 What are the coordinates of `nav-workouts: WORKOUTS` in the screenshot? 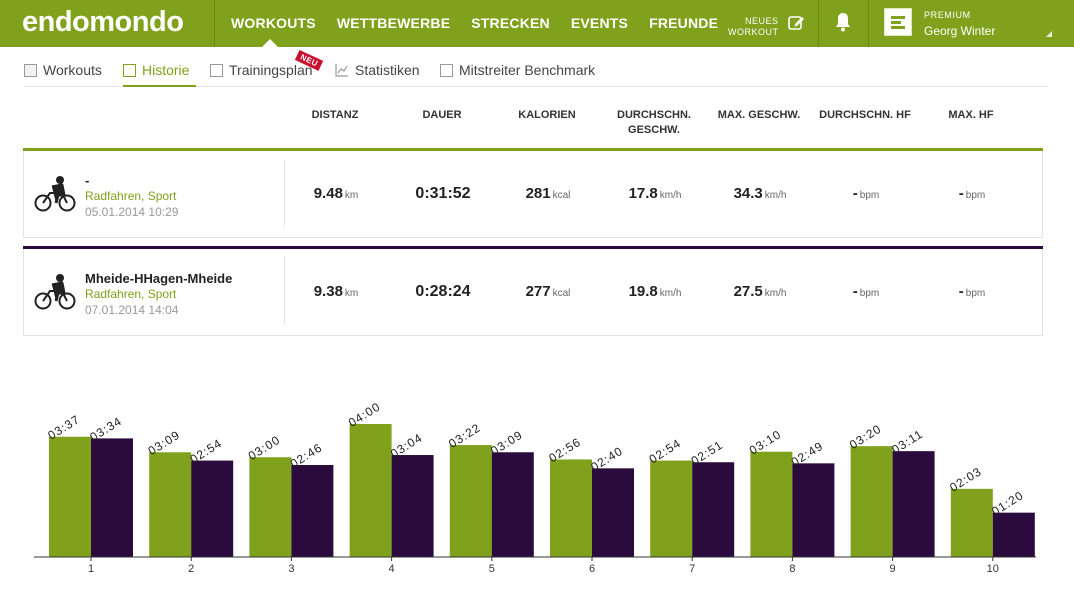 It's located at (273, 23).